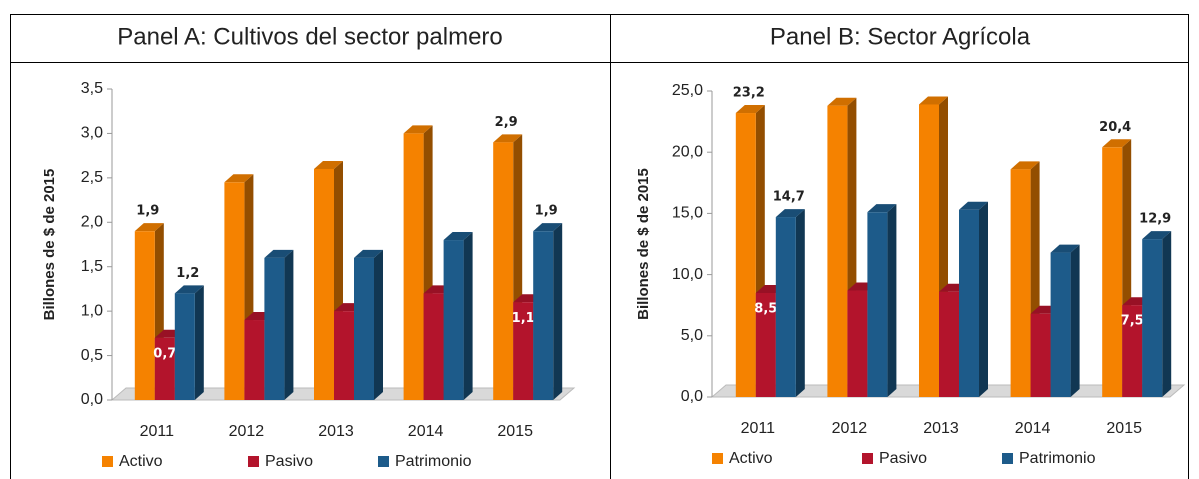 The image size is (1199, 479). Describe the element at coordinates (765, 308) in the screenshot. I see `data-label: 8,5` at that location.